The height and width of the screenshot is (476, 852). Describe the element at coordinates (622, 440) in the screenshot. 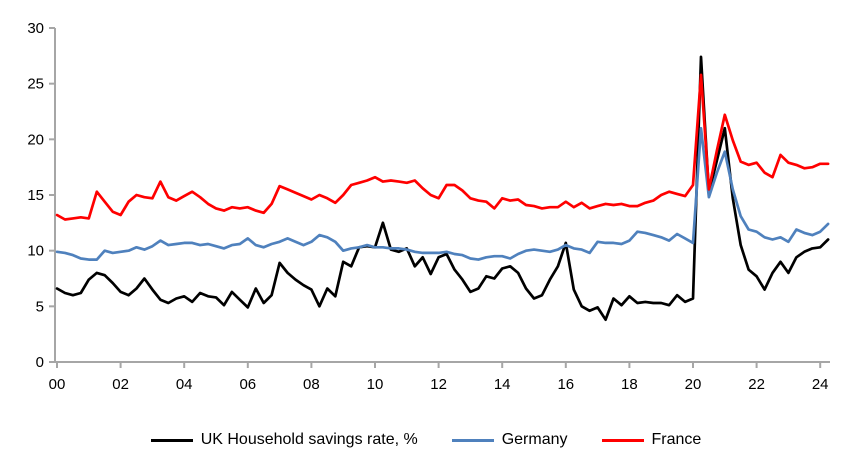

I see `legend-line-france` at that location.